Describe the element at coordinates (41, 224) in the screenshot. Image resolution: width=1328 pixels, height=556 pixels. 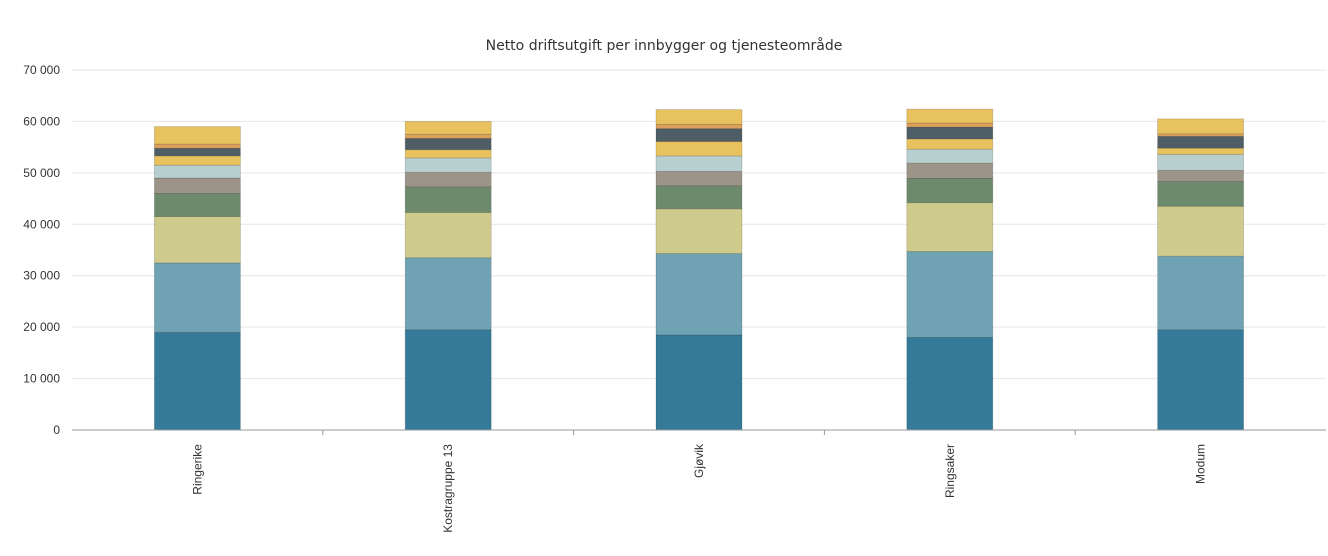
I see `y-tick-label: 40 000` at that location.